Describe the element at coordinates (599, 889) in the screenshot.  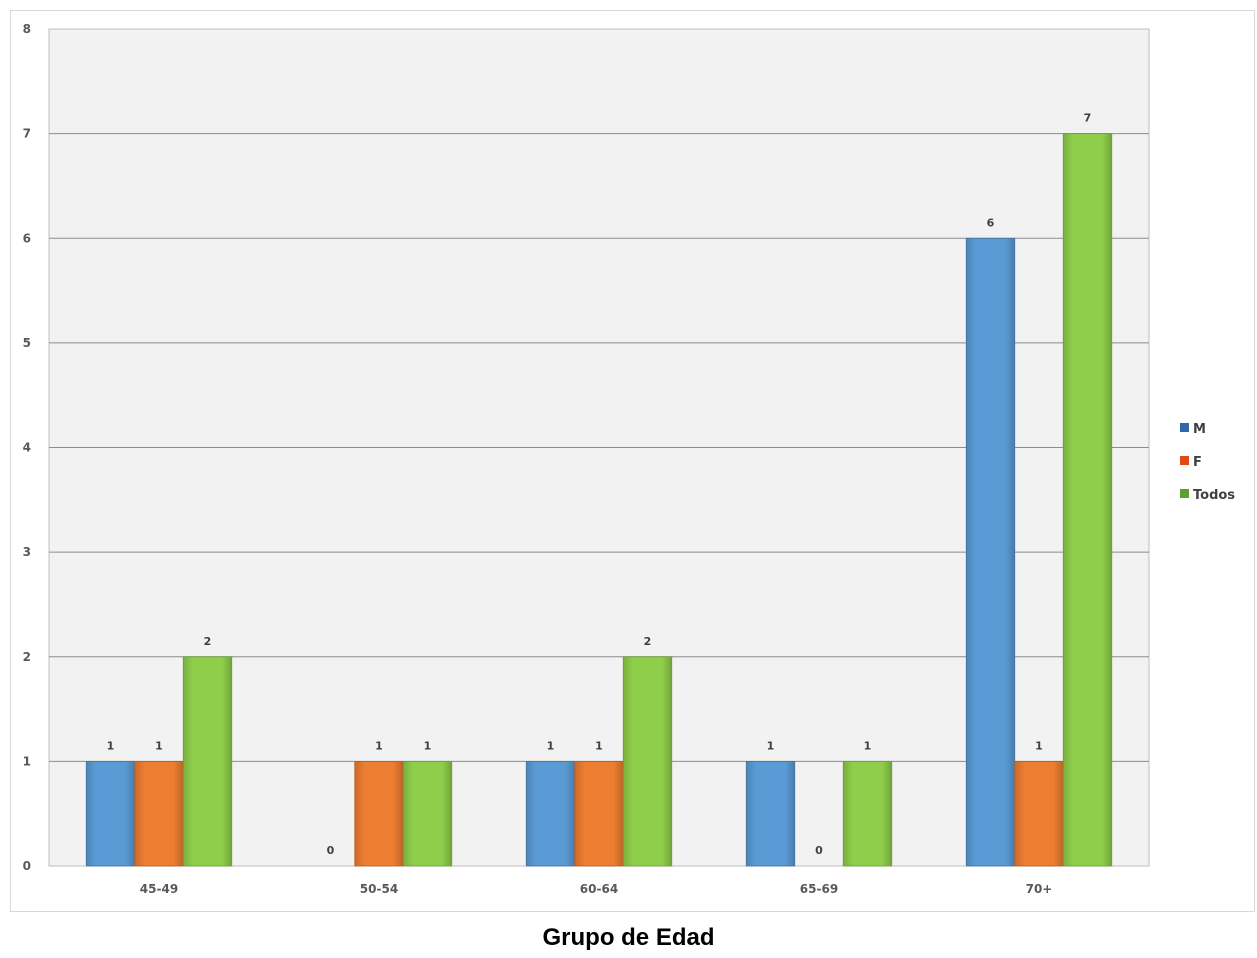
I see `x-tick-label: 60-64` at that location.